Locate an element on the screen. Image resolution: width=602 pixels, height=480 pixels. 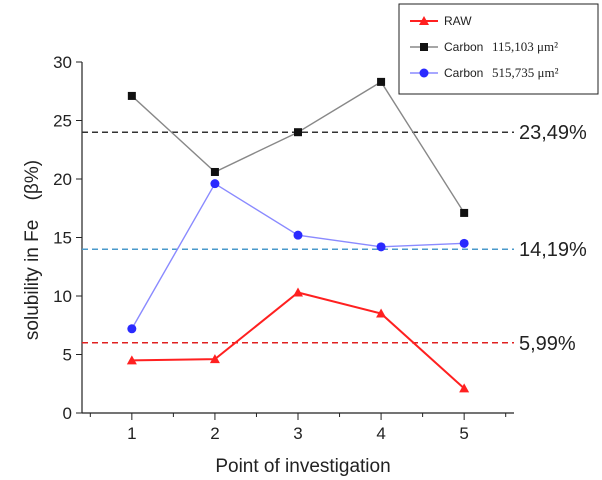
series-line is located at coordinates (298, 340).